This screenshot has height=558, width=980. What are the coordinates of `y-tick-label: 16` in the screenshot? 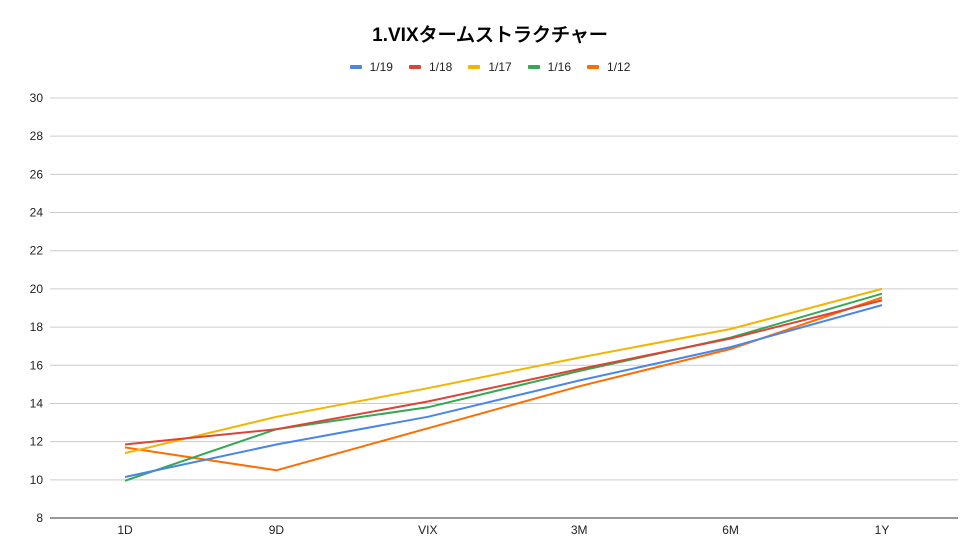 It's located at (37, 365).